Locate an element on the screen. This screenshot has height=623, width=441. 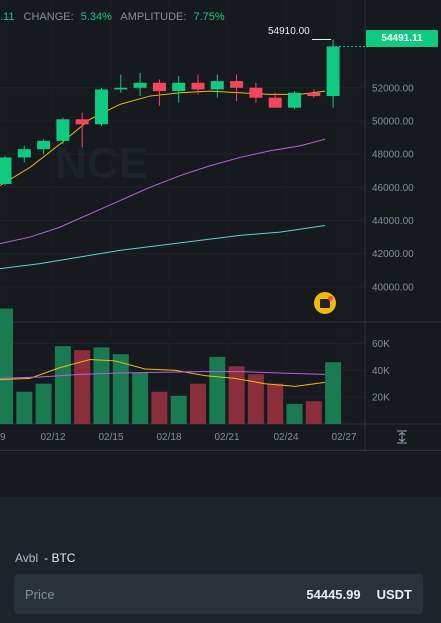
volume-axis-tick: 60K is located at coordinates (381, 344).